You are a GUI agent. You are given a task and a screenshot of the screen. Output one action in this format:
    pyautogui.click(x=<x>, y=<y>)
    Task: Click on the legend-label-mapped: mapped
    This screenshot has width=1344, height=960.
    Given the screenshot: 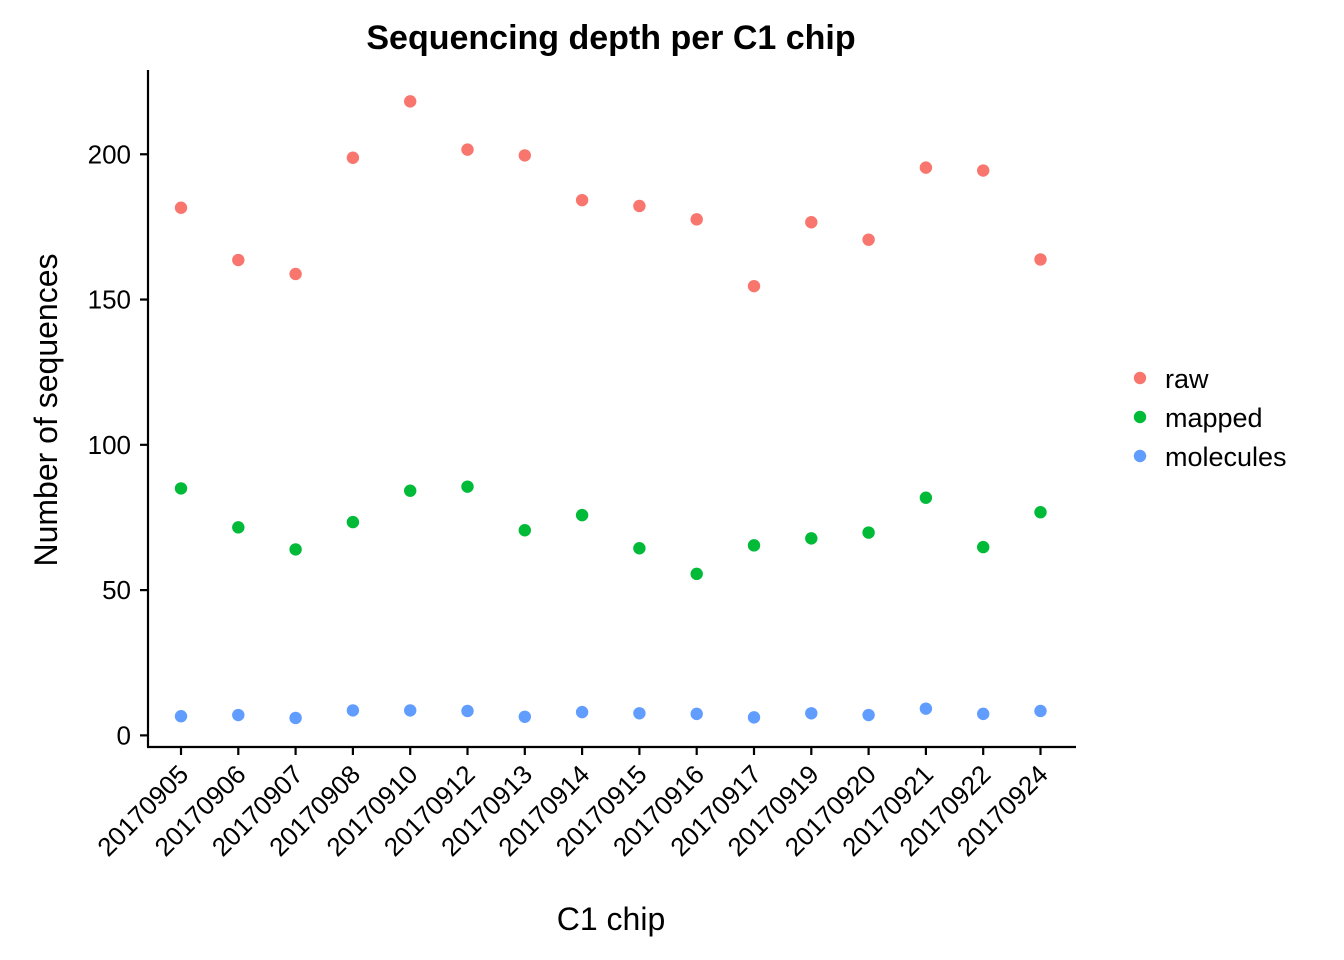 What is the action you would take?
    pyautogui.click(x=1214, y=418)
    